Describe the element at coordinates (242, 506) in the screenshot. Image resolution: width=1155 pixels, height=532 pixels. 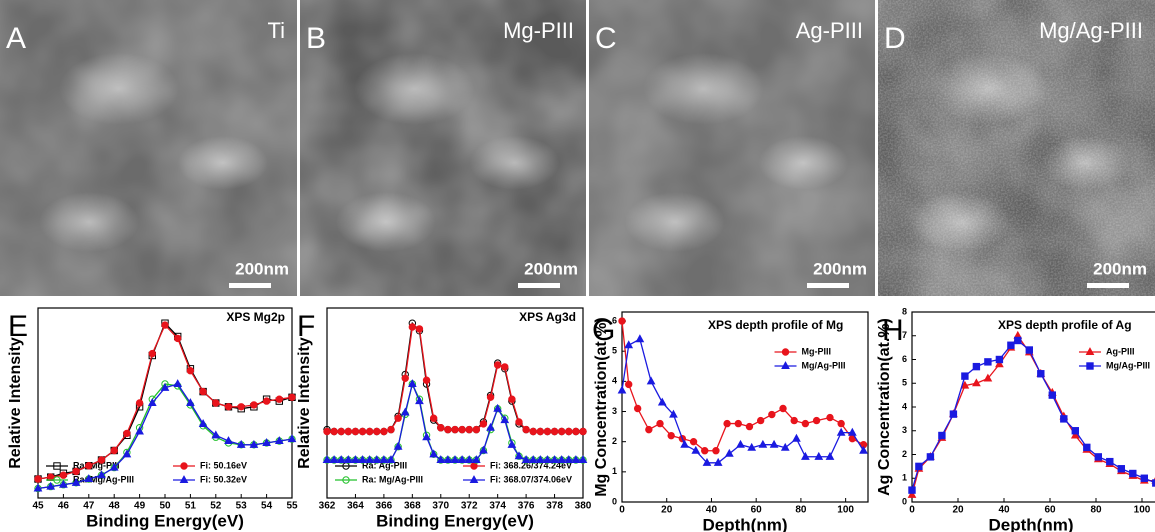
I see `x-tick-label: 53` at that location.